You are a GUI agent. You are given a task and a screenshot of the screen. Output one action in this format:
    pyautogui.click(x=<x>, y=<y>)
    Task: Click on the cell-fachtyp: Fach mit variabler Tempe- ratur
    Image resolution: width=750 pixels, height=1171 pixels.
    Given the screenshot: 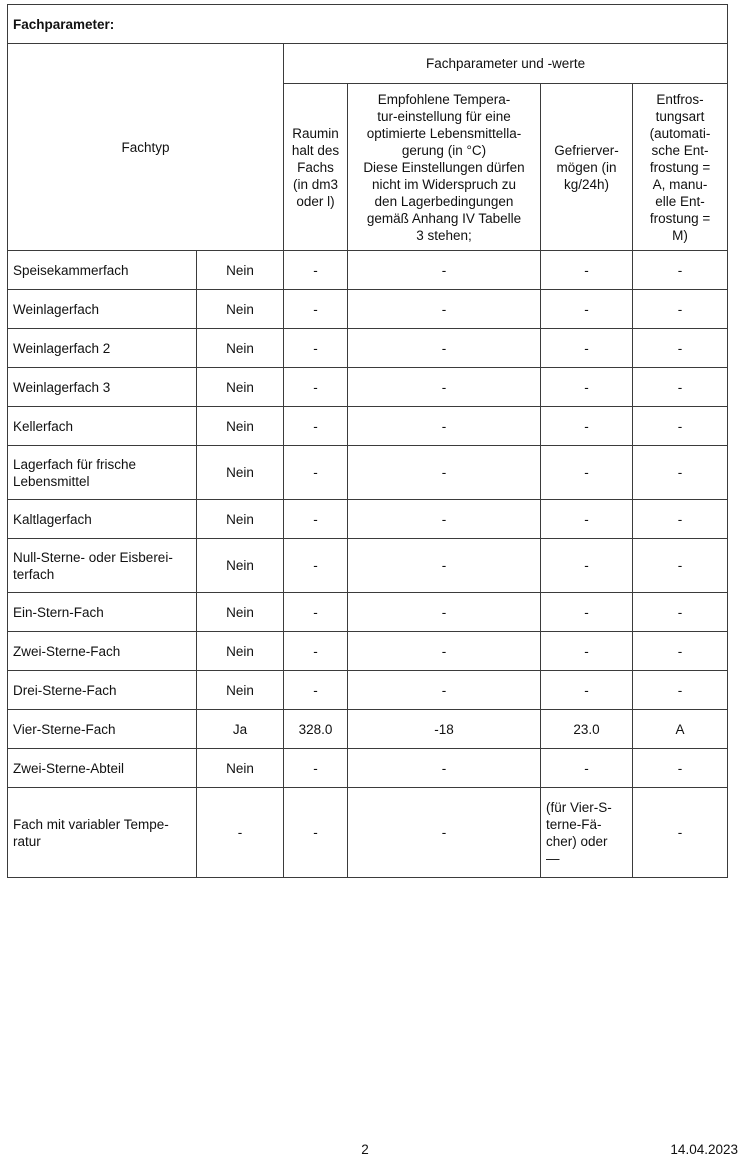 What is the action you would take?
    pyautogui.click(x=102, y=832)
    